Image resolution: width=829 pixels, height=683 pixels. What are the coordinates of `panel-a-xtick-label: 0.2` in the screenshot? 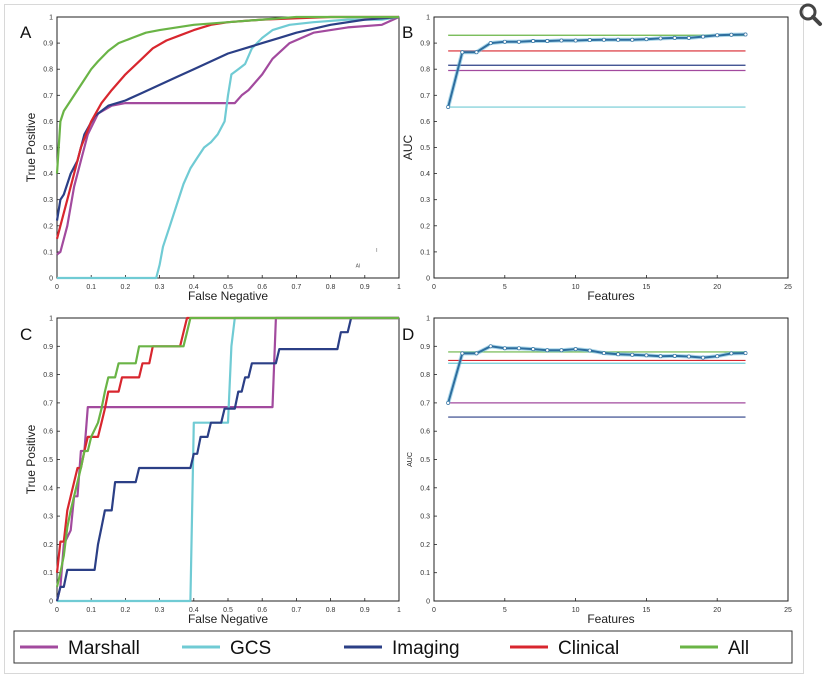 It's located at (126, 287).